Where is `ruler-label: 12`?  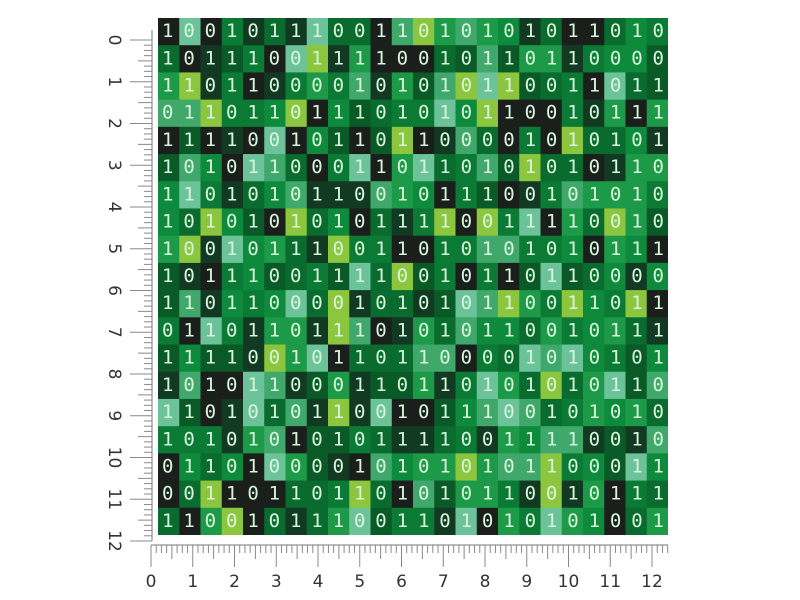
ruler-label: 12 is located at coordinates (652, 582).